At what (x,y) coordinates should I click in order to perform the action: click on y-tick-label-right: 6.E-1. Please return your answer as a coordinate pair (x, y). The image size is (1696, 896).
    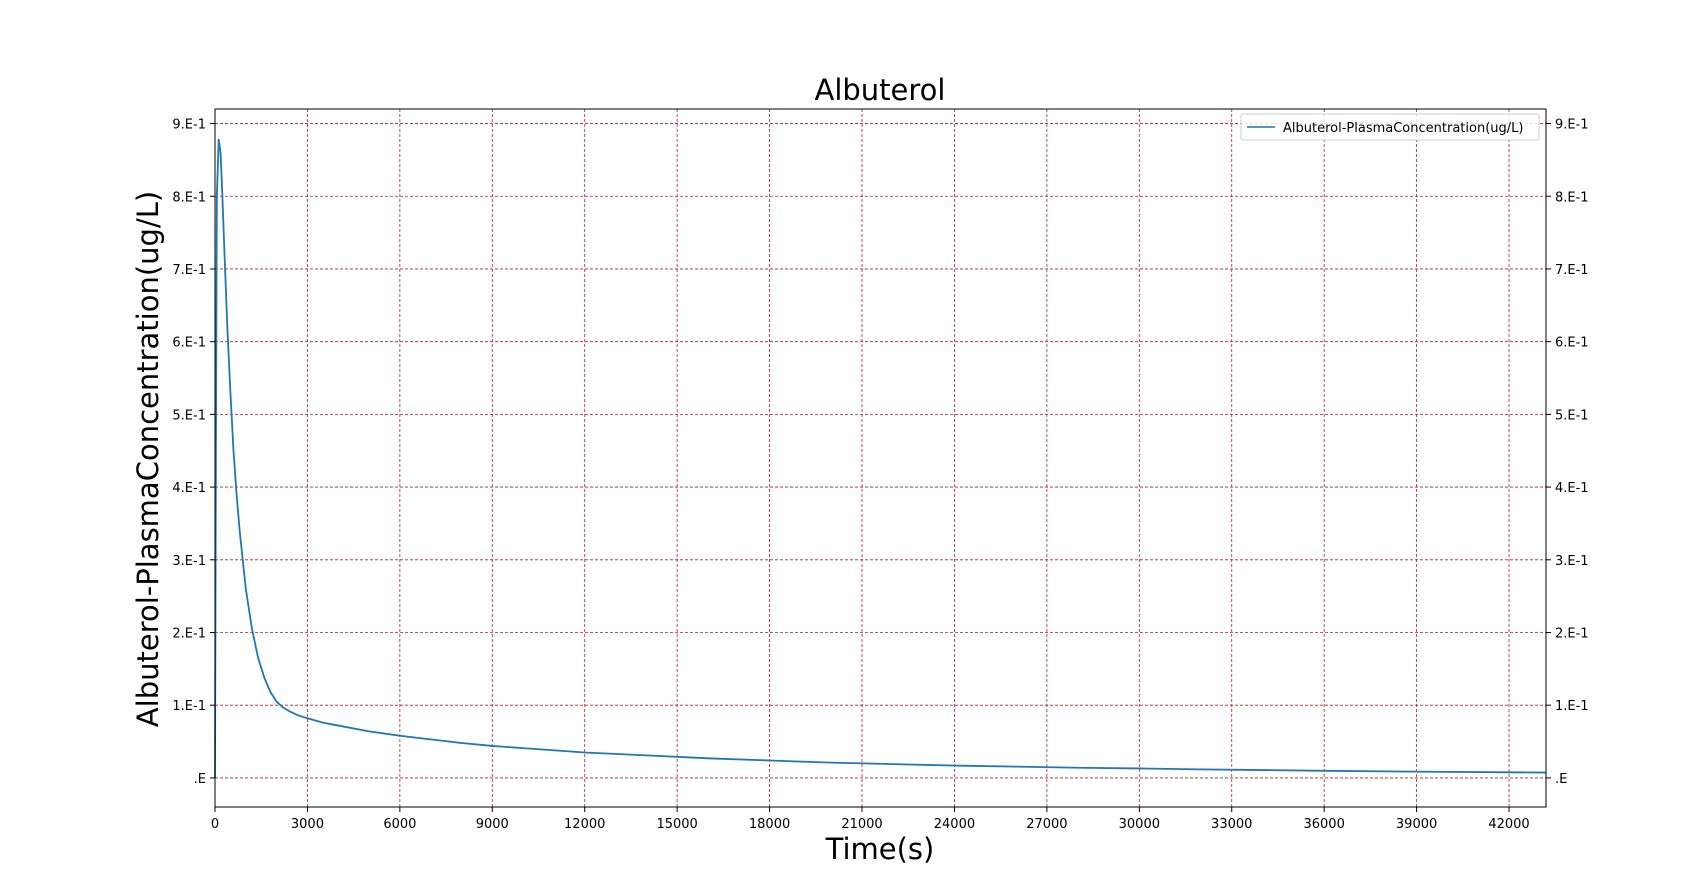
    Looking at the image, I should click on (1572, 343).